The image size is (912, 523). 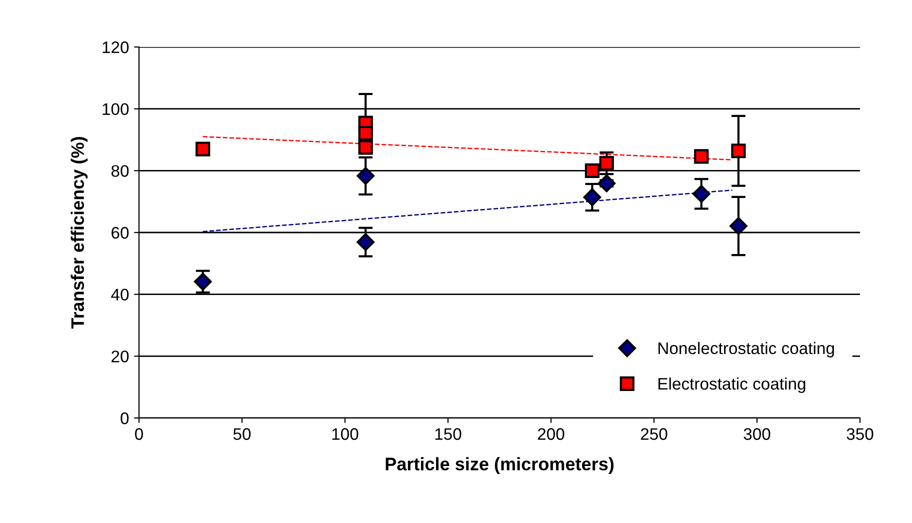 I want to click on x-axis-title: Particle size (micrometers), so click(x=500, y=465).